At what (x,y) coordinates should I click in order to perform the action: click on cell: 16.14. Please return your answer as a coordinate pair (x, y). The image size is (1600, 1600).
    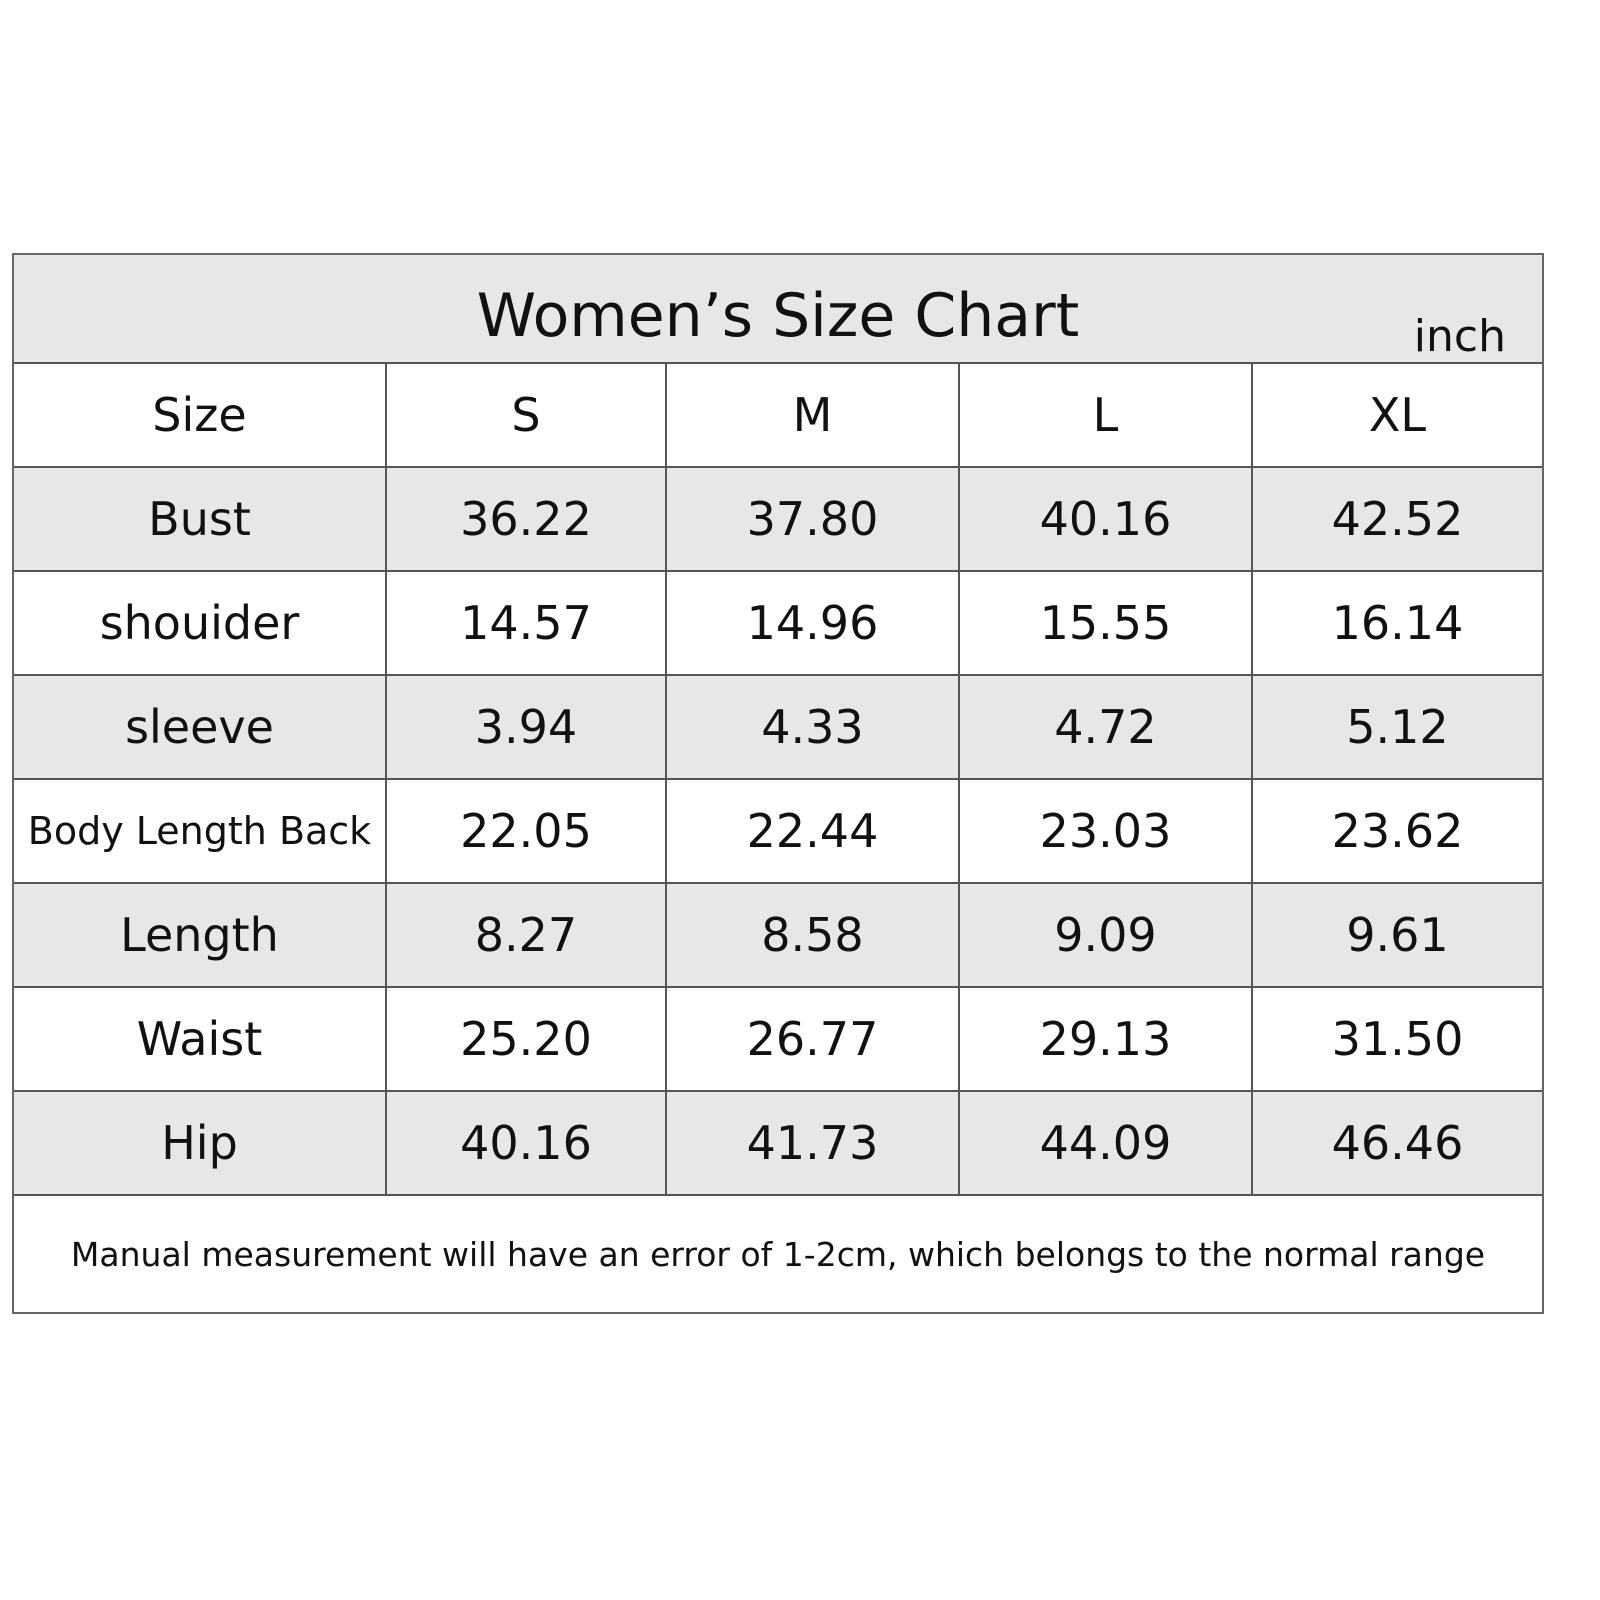
    Looking at the image, I should click on (1397, 623).